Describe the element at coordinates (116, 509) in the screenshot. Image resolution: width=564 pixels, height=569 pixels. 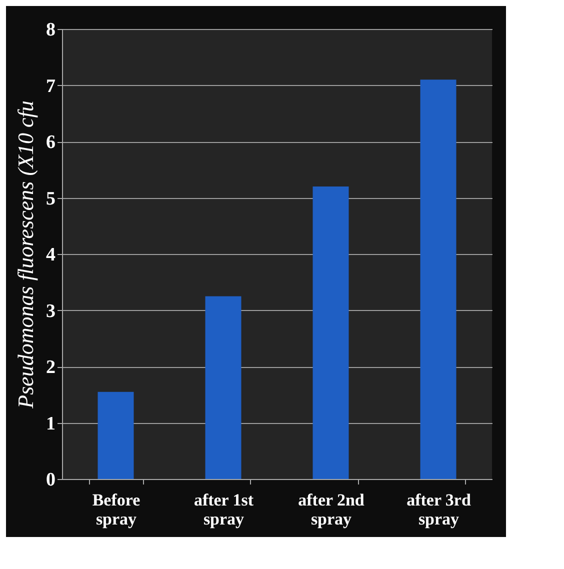
I see `x-tick-label: Before spray` at that location.